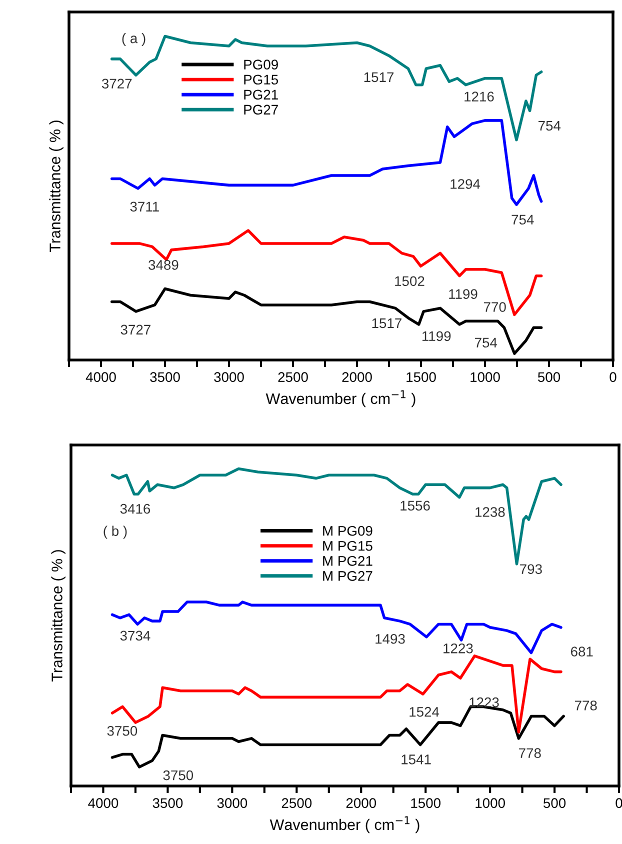 This screenshot has height=844, width=622. Describe the element at coordinates (163, 265) in the screenshot. I see `annotation: 3489` at that location.